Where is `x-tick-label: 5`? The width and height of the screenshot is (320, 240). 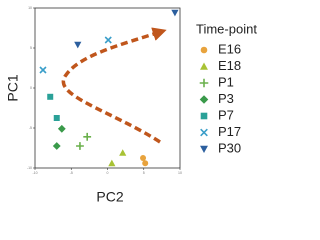
x-tick-label: 5 is located at coordinates (144, 173).